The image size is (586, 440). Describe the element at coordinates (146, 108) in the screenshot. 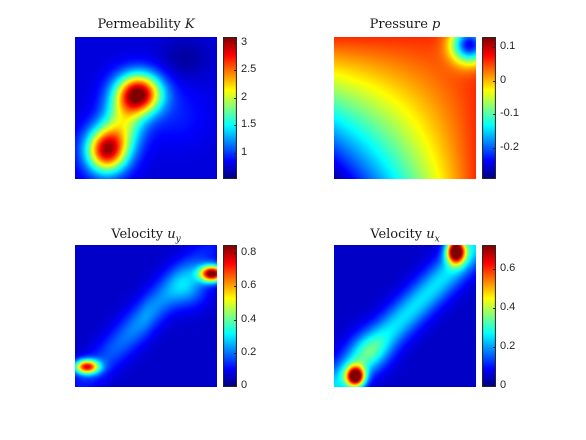

I see `permeability-heatmap` at that location.